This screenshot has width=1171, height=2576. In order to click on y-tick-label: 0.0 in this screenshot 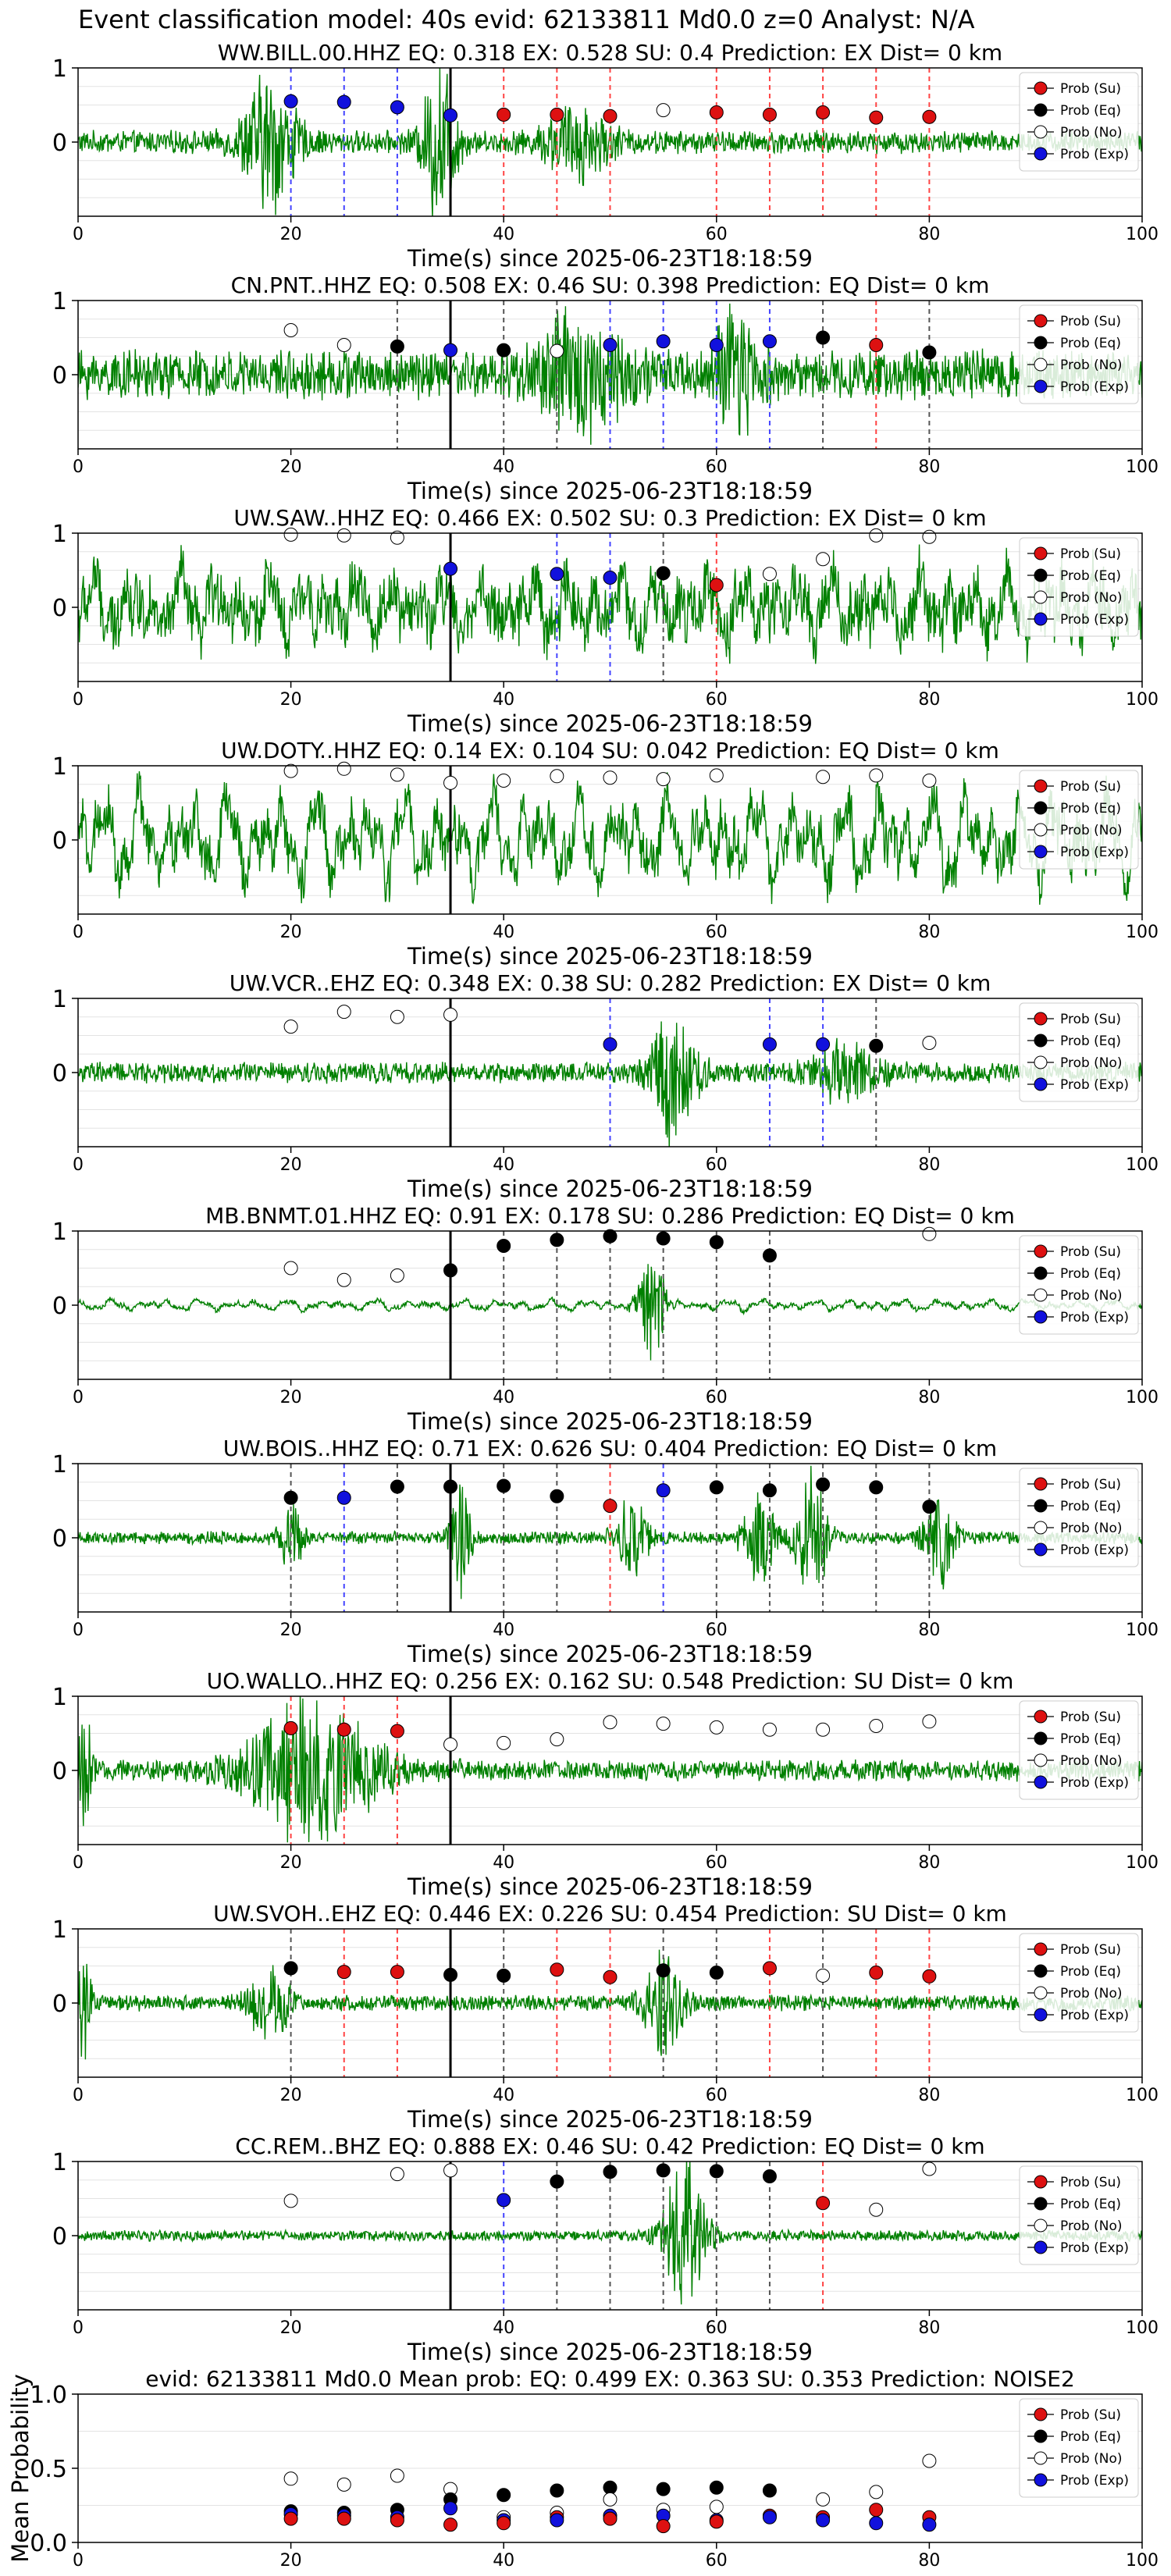, I will do `click(48, 2543)`.